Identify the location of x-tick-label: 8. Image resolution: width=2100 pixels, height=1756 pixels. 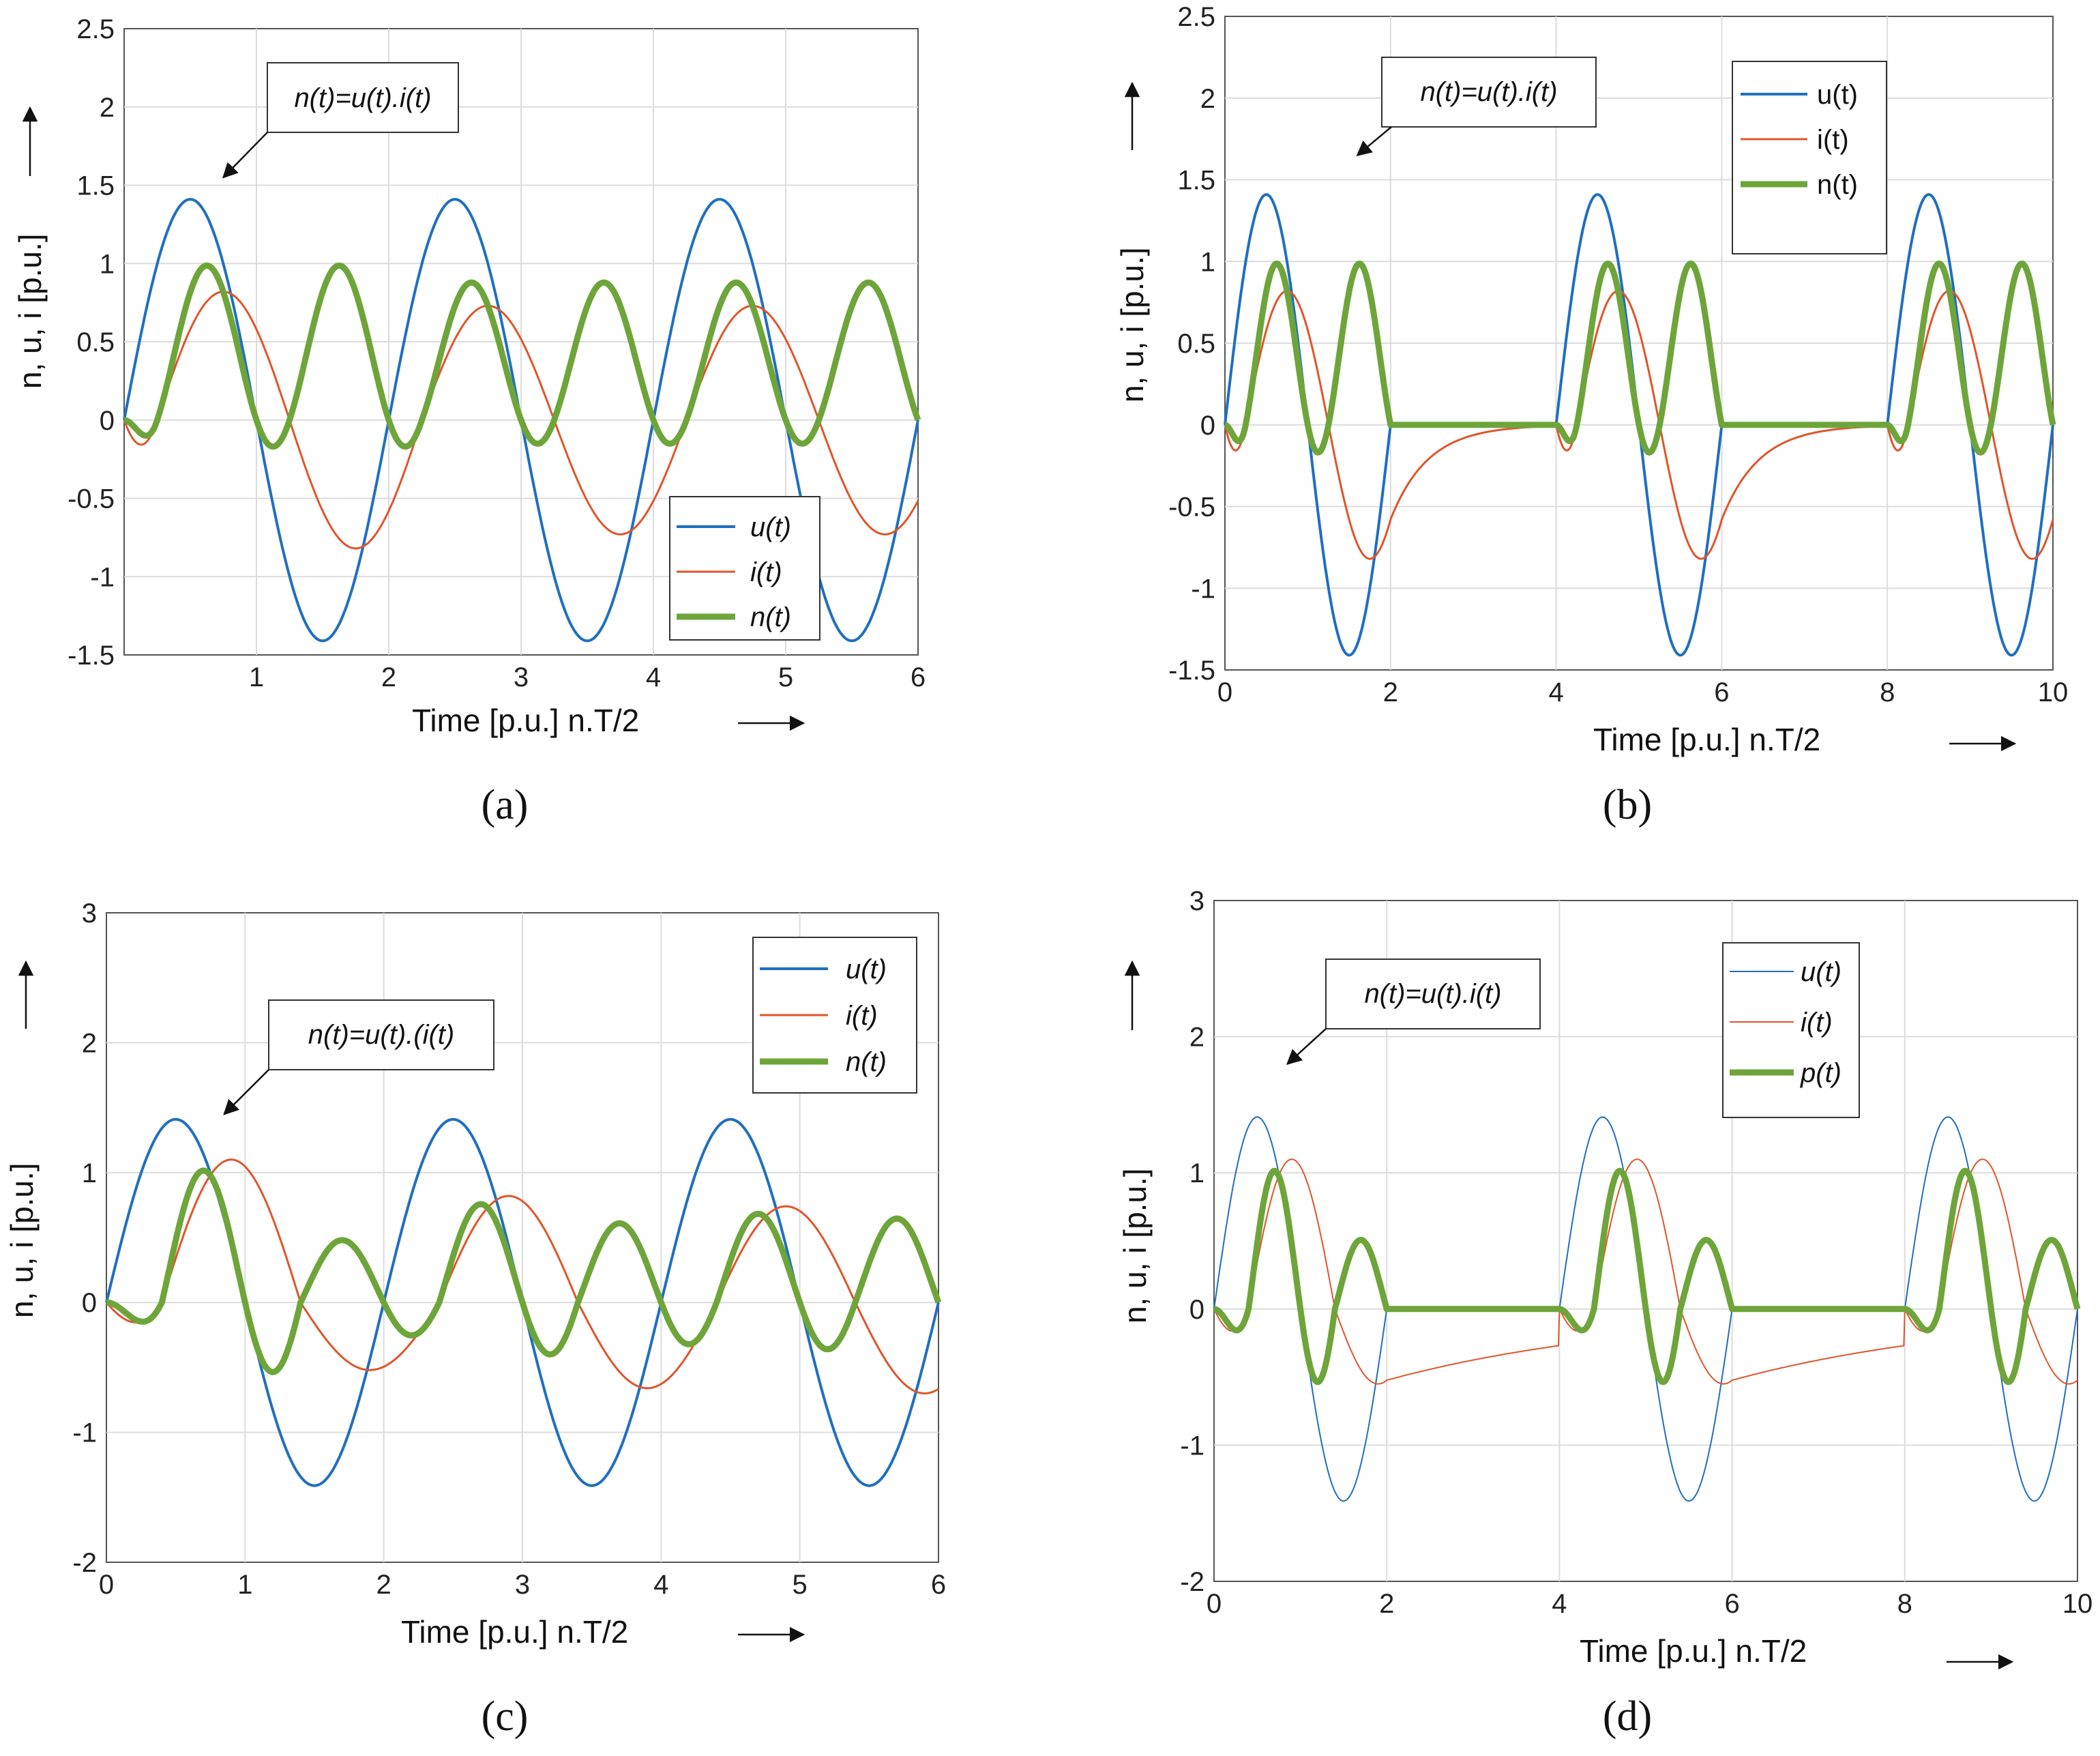
(1887, 692).